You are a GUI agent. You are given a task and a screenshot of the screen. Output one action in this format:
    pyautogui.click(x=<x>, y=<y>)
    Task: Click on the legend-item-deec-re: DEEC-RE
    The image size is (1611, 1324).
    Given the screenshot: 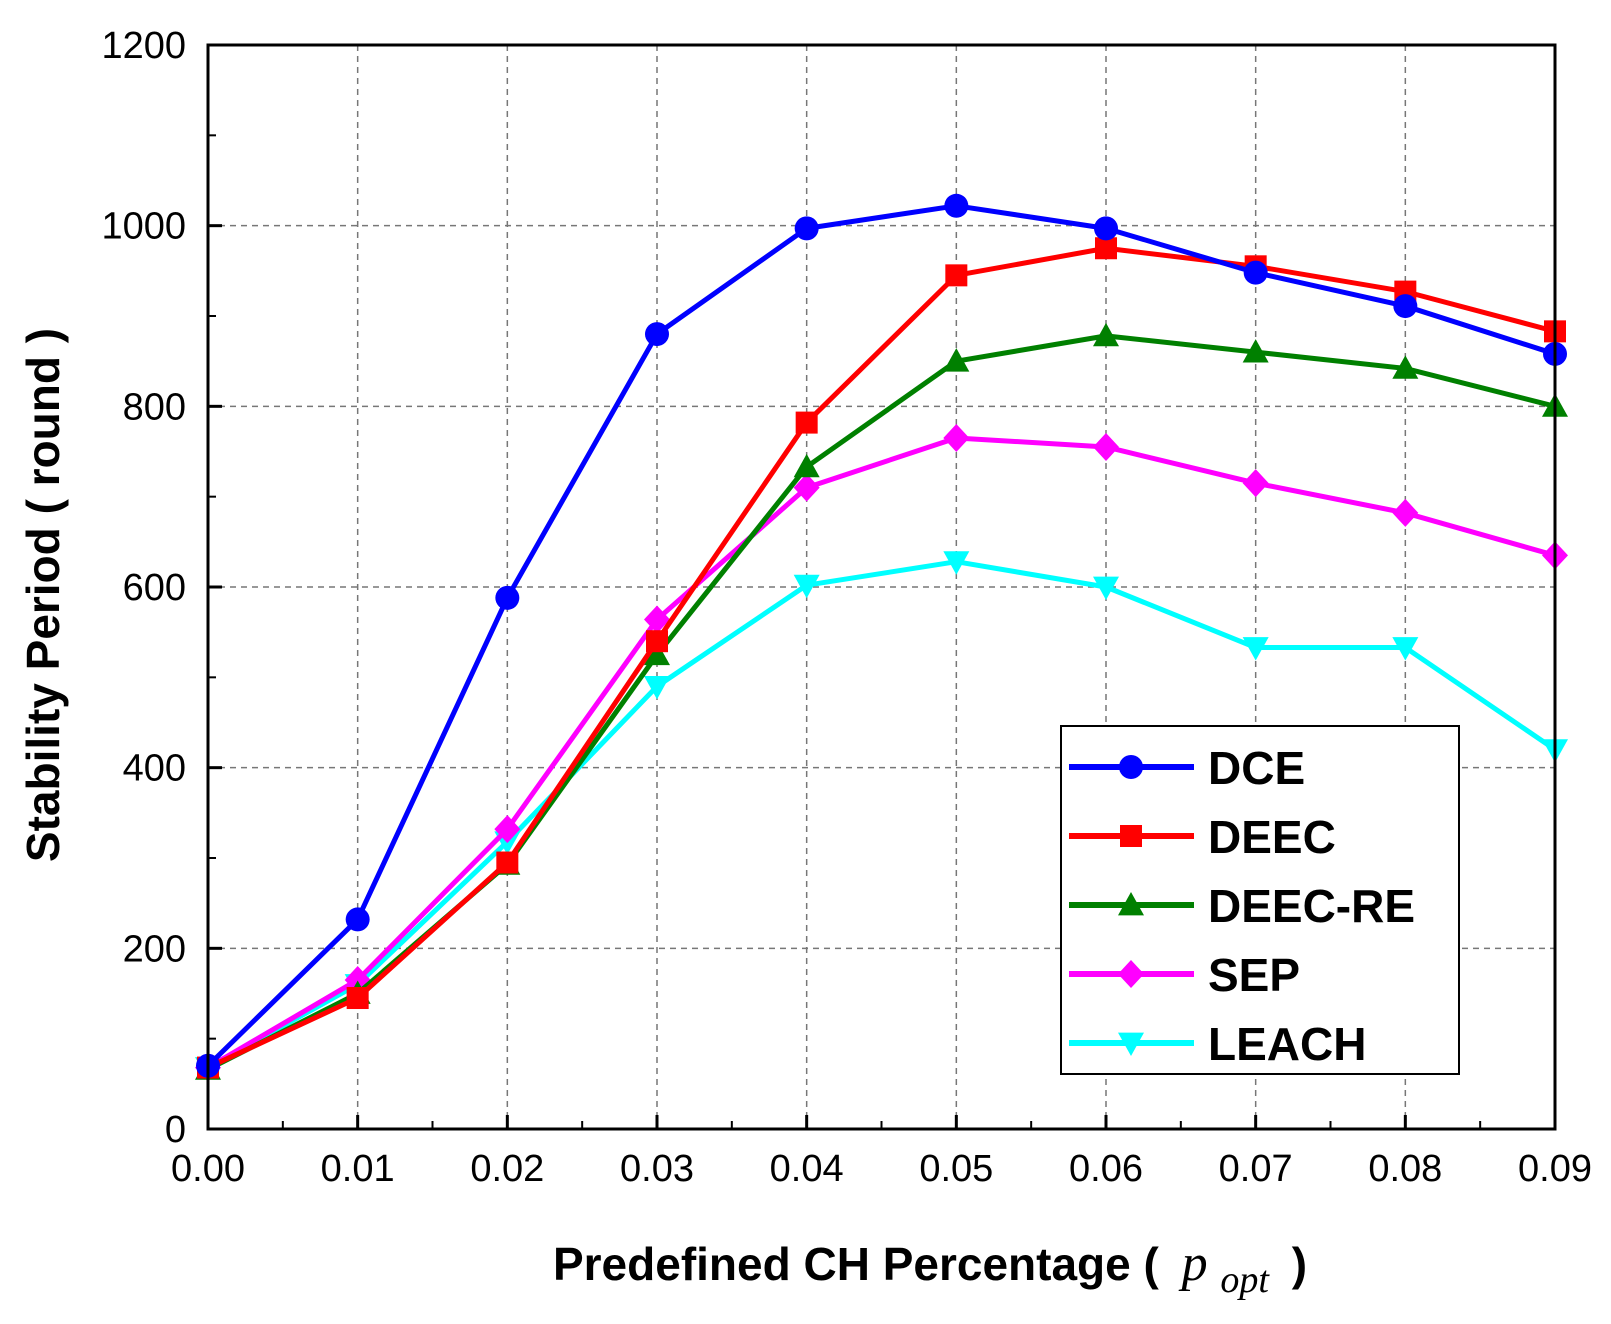 What is the action you would take?
    pyautogui.click(x=1242, y=906)
    